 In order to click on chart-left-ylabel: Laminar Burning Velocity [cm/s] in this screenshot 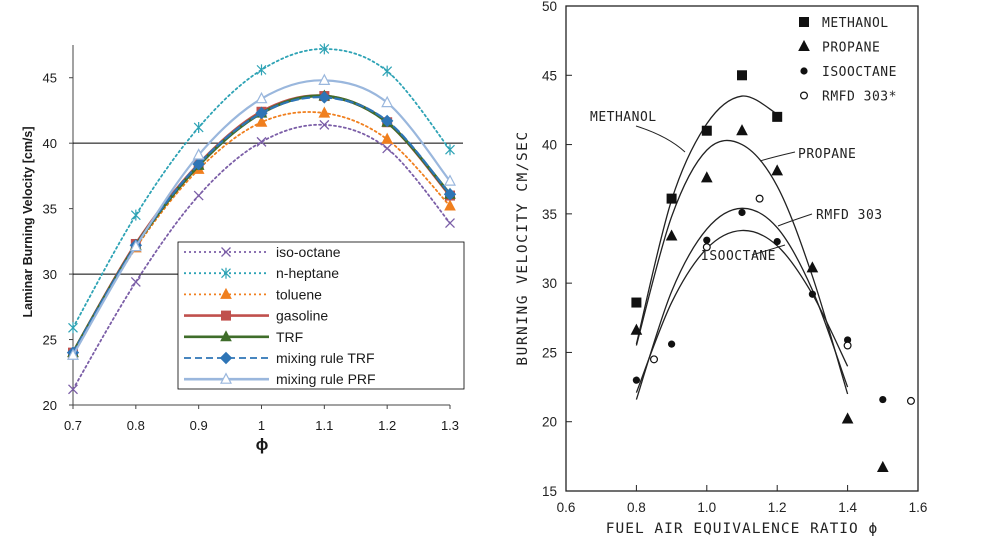, I will do `click(28, 221)`.